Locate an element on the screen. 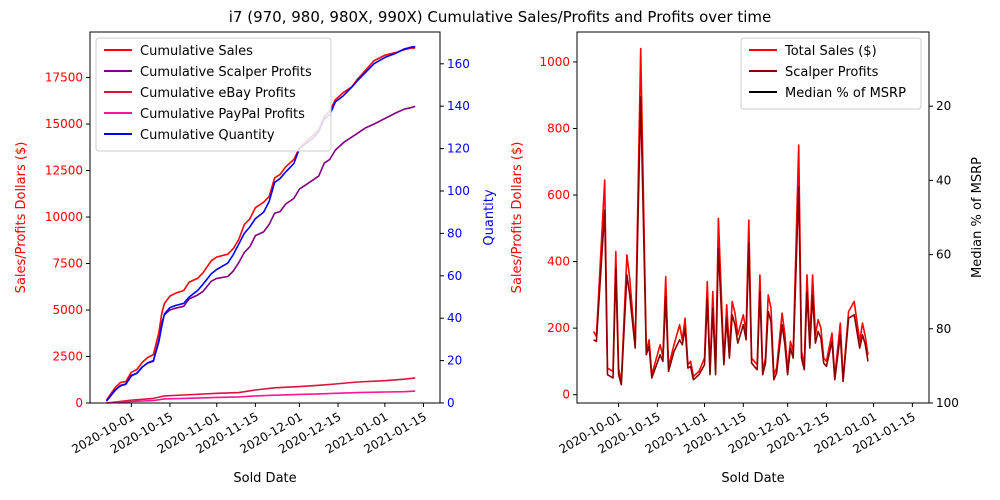 This screenshot has height=500, width=1000. y-tick-label: 600 is located at coordinates (558, 195).